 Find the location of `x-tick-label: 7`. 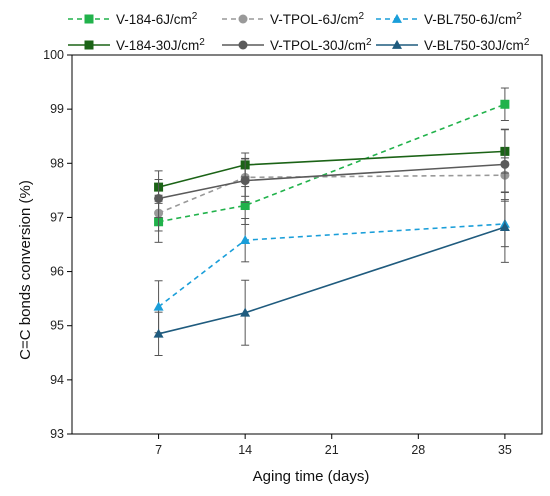

x-tick-label: 7 is located at coordinates (158, 450).